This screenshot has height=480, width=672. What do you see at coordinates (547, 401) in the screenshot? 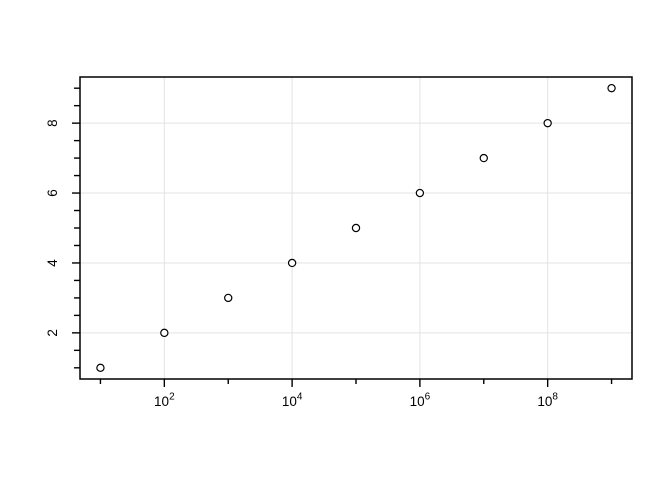
I see `x-axis-tick-label: 10⁸` at bounding box center [547, 401].